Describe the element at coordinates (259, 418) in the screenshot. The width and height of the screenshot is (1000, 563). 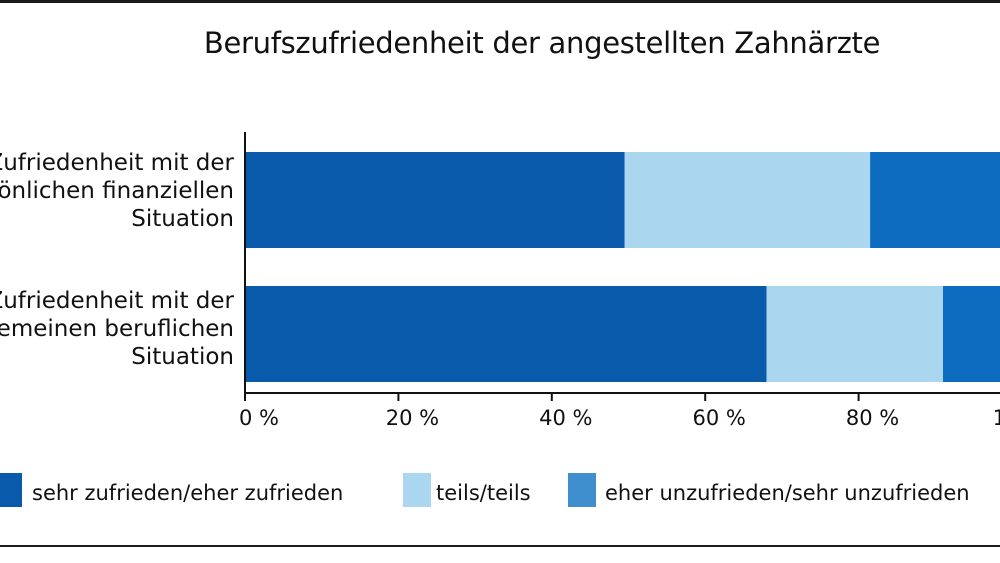
I see `x-tick-label-1: 0 %` at that location.